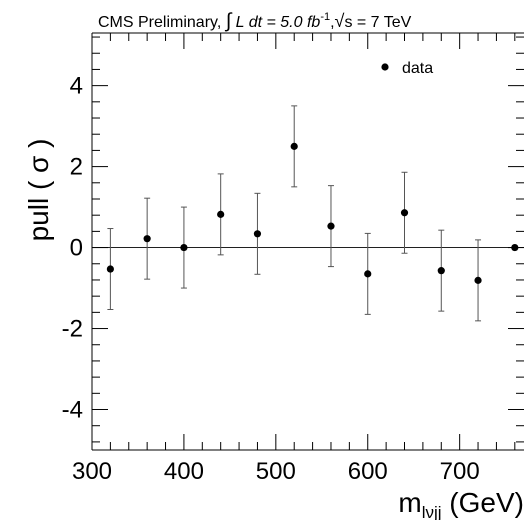 This screenshot has height=520, width=524. What do you see at coordinates (76, 248) in the screenshot?
I see `y-tick-label: 0` at bounding box center [76, 248].